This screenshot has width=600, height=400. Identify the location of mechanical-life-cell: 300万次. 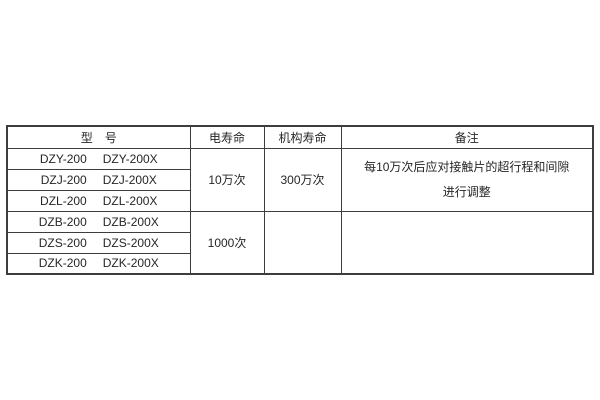
(302, 179).